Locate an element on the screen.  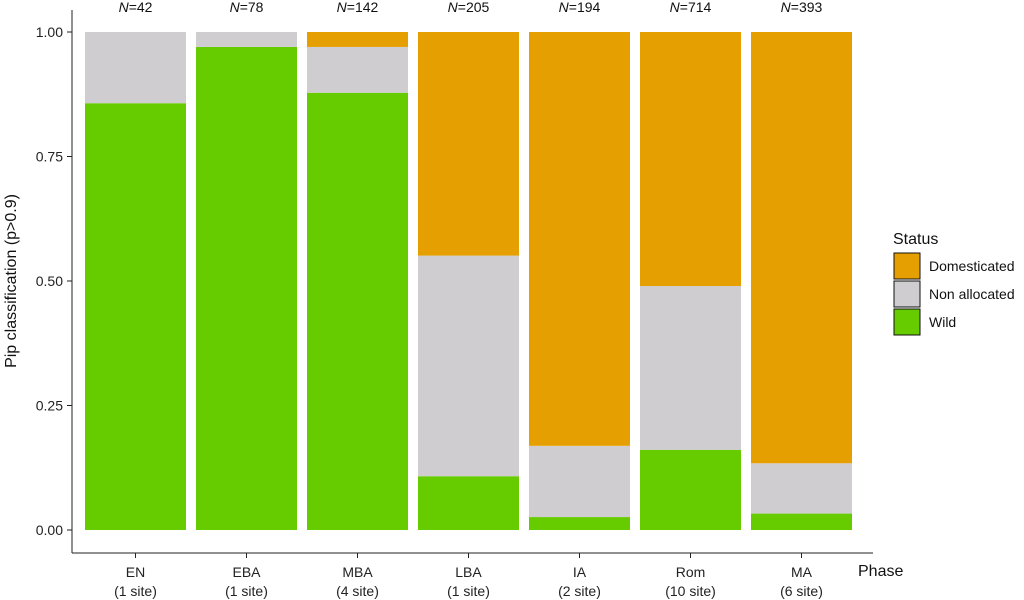
bar-segment-rom-wild is located at coordinates (690, 489).